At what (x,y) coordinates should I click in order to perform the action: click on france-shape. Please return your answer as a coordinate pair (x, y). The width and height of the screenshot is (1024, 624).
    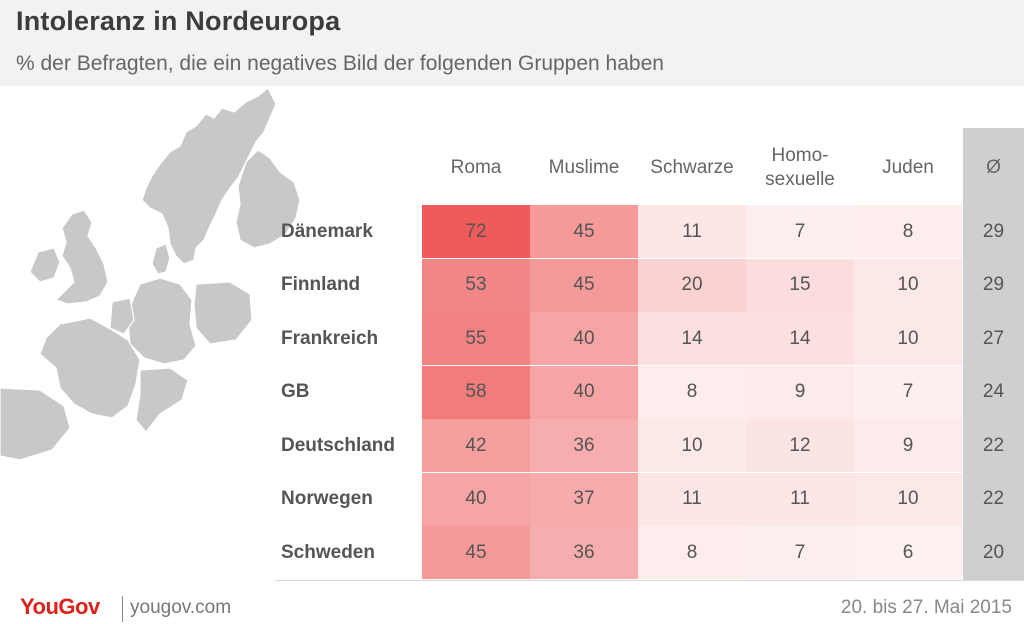
    Looking at the image, I should click on (90, 368).